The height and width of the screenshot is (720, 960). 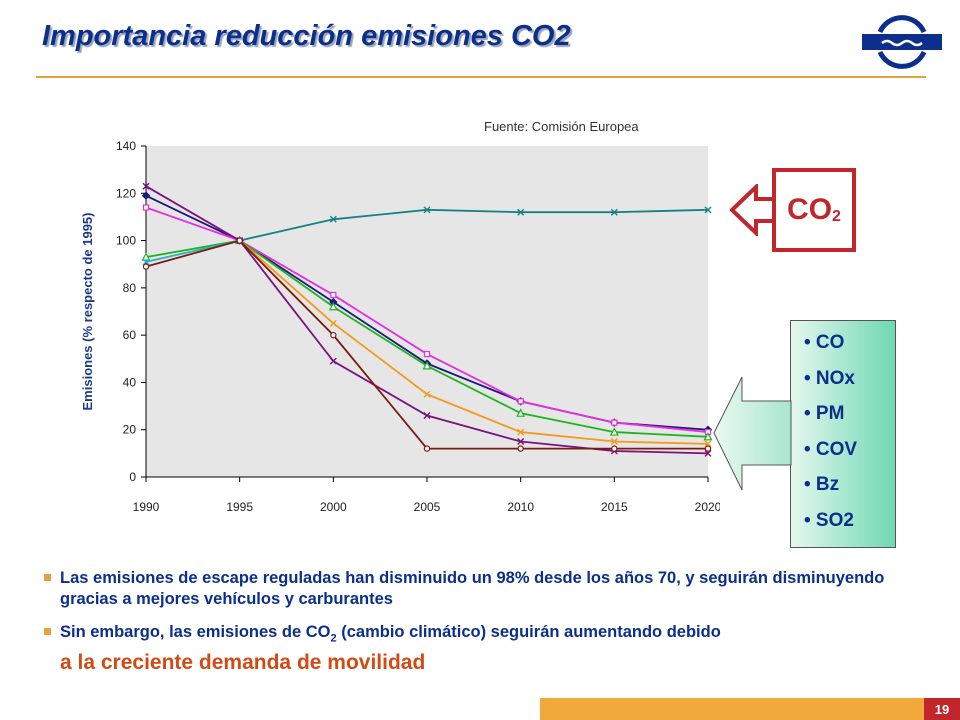 I want to click on co2-label: CO, so click(x=810, y=209).